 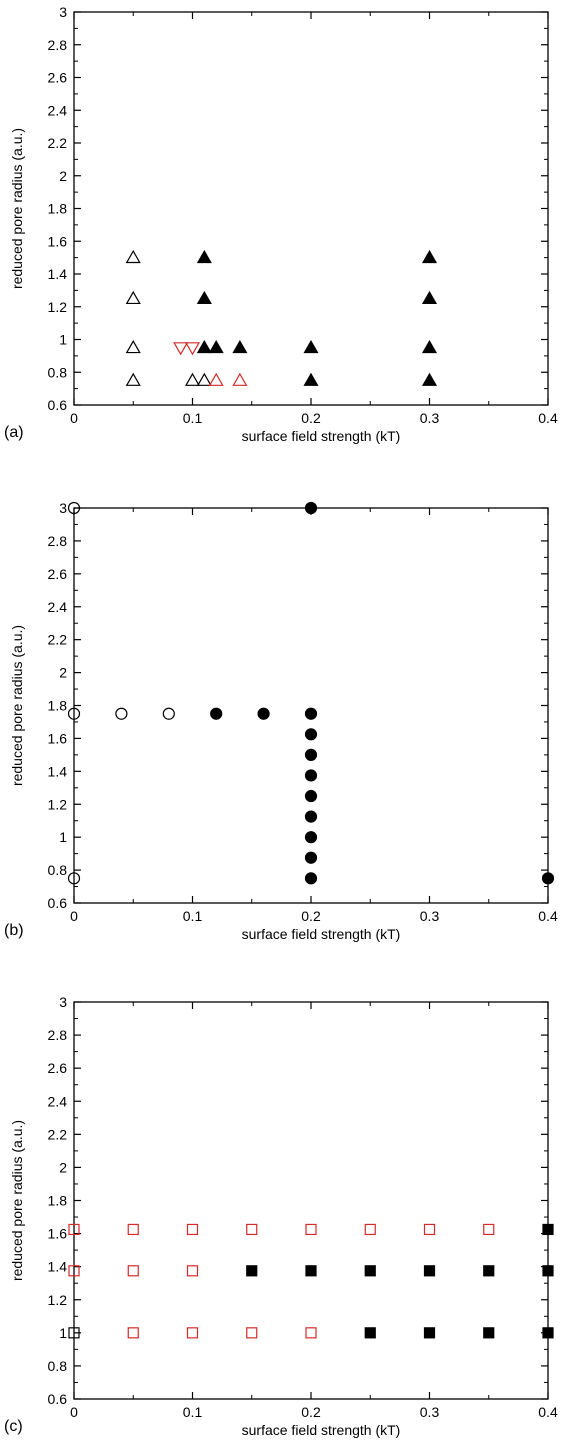 I want to click on panel-label: (b), so click(x=14, y=930).